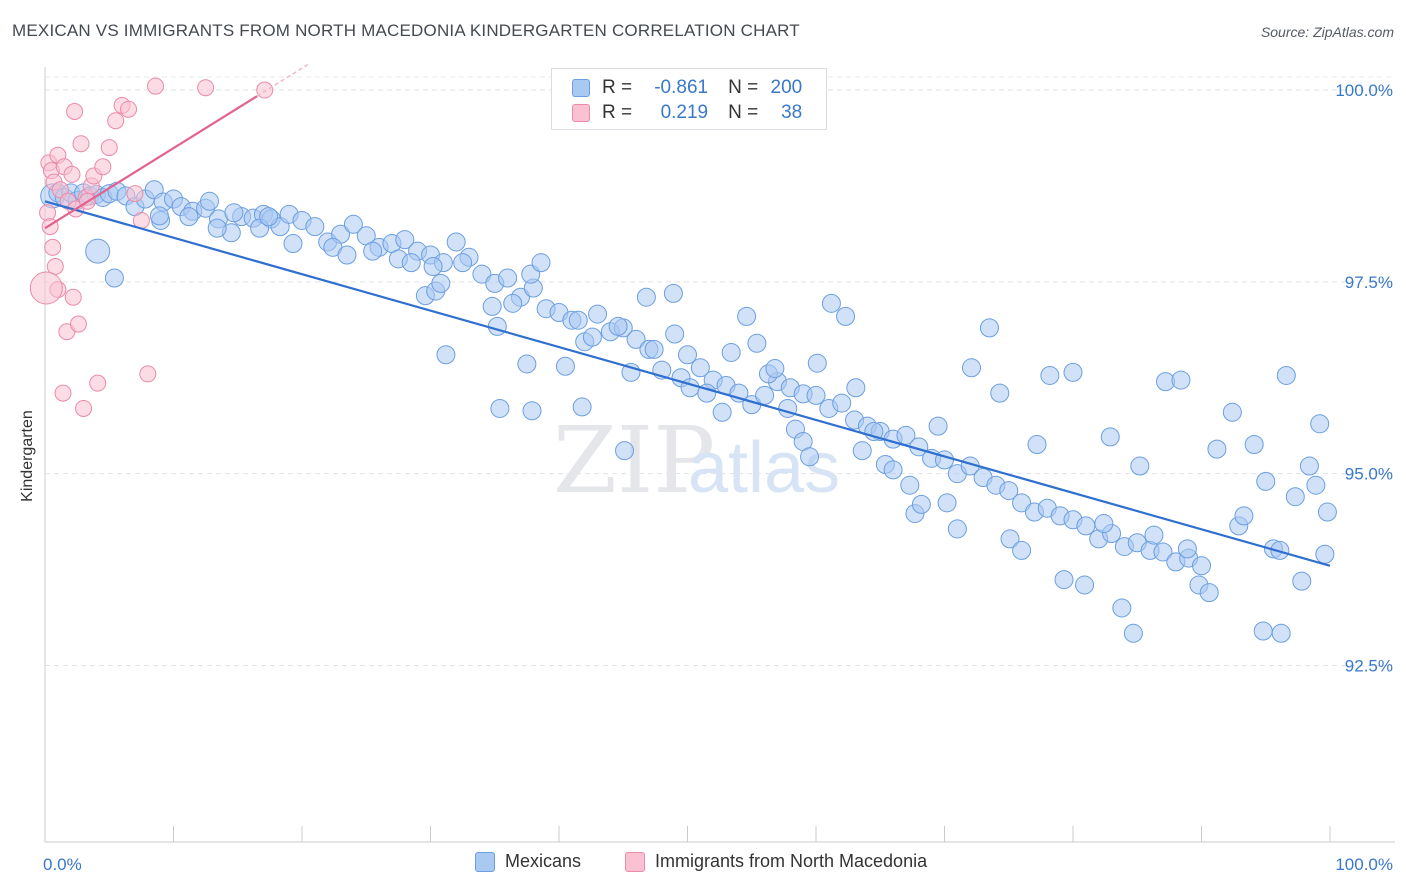 The height and width of the screenshot is (892, 1406). What do you see at coordinates (1364, 864) in the screenshot?
I see `x-tick-label-right: 100.0%` at bounding box center [1364, 864].